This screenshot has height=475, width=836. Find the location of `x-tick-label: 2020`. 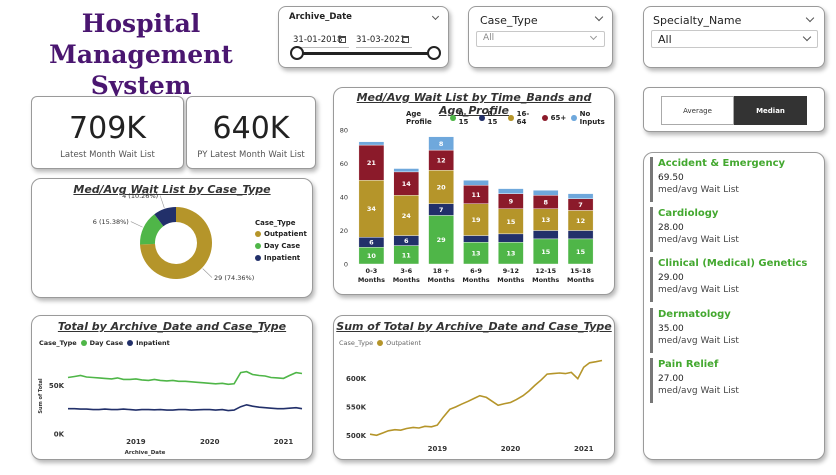

x-tick-label: 2020 is located at coordinates (210, 442).